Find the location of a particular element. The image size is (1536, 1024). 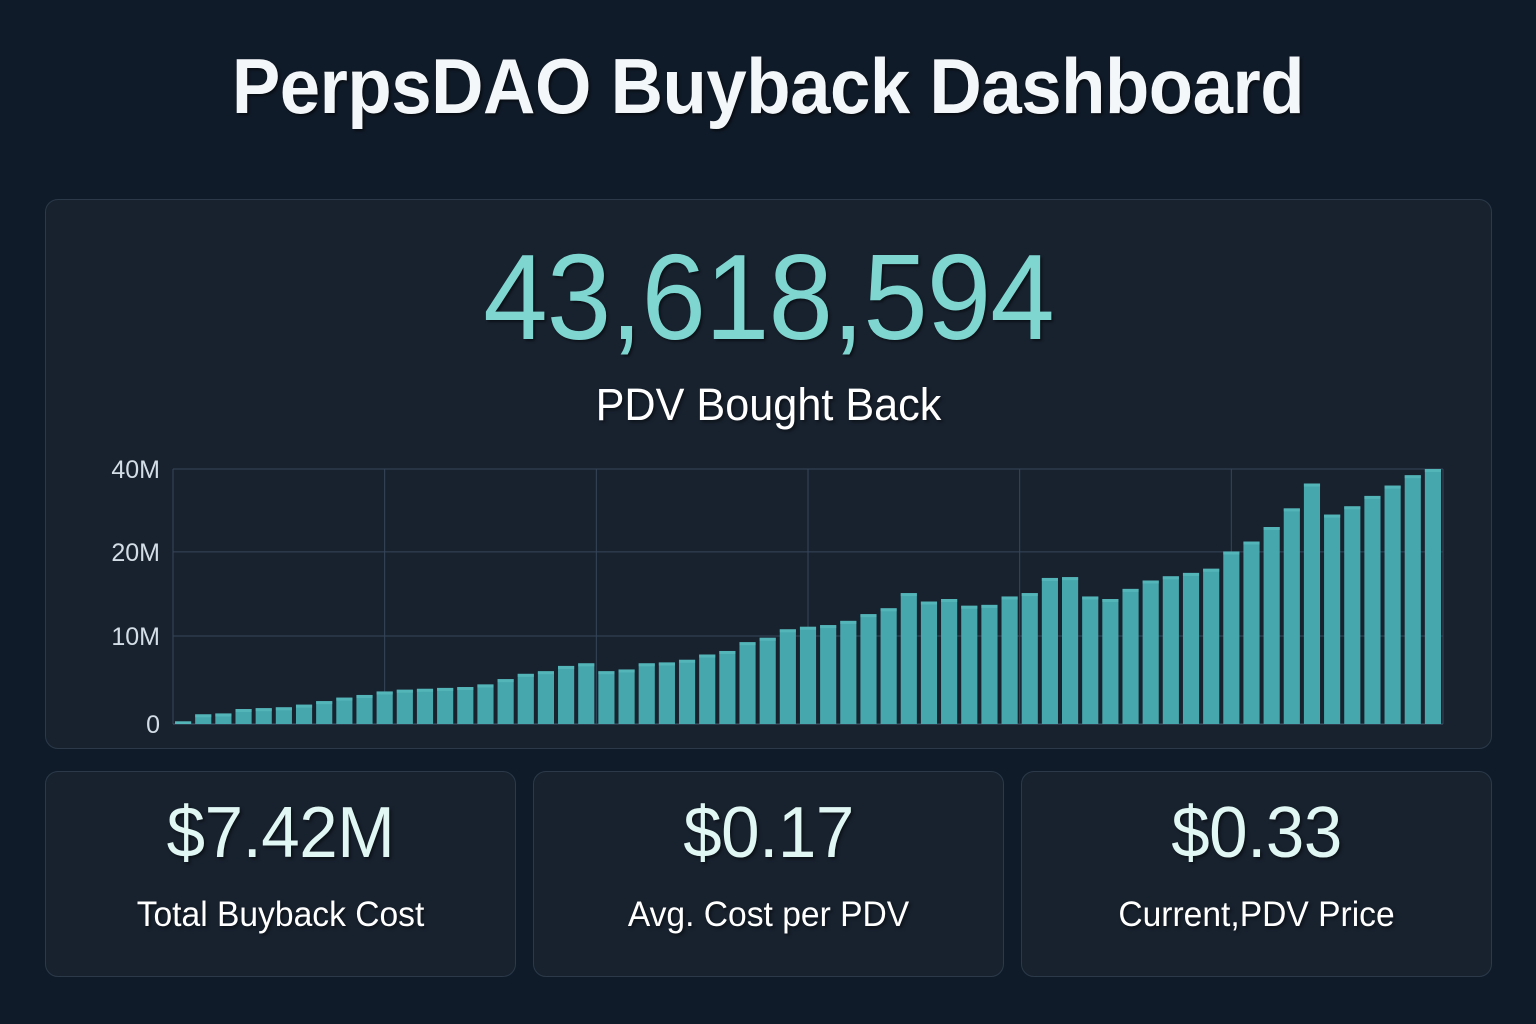

stat-value: $0.17 is located at coordinates (768, 833).